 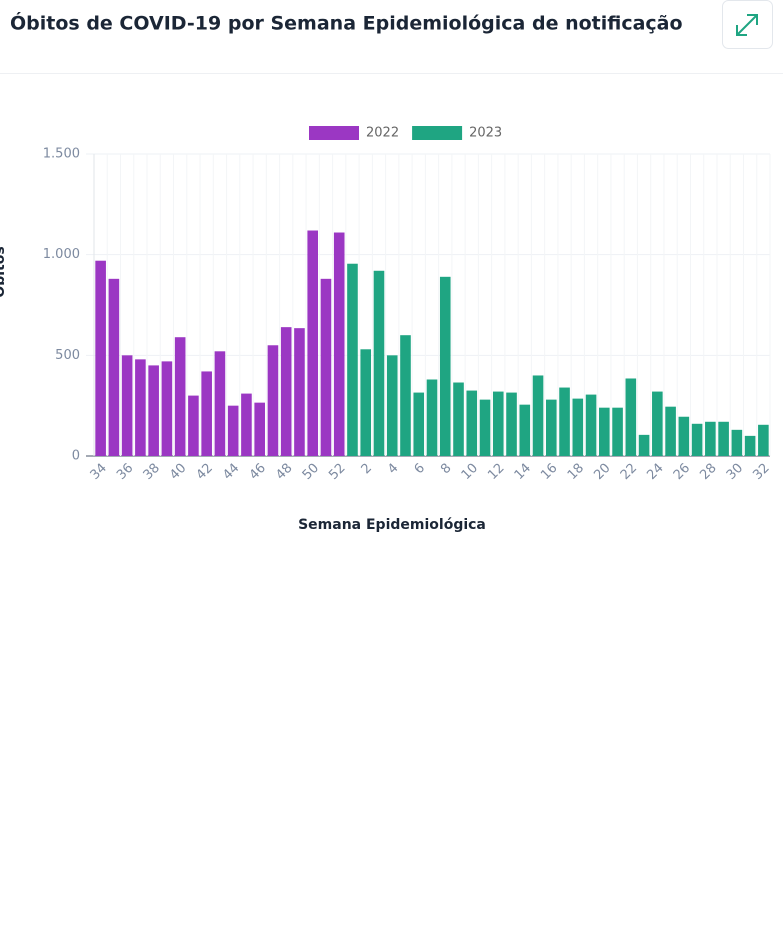 I want to click on y-tick-label: 0, so click(x=76, y=456).